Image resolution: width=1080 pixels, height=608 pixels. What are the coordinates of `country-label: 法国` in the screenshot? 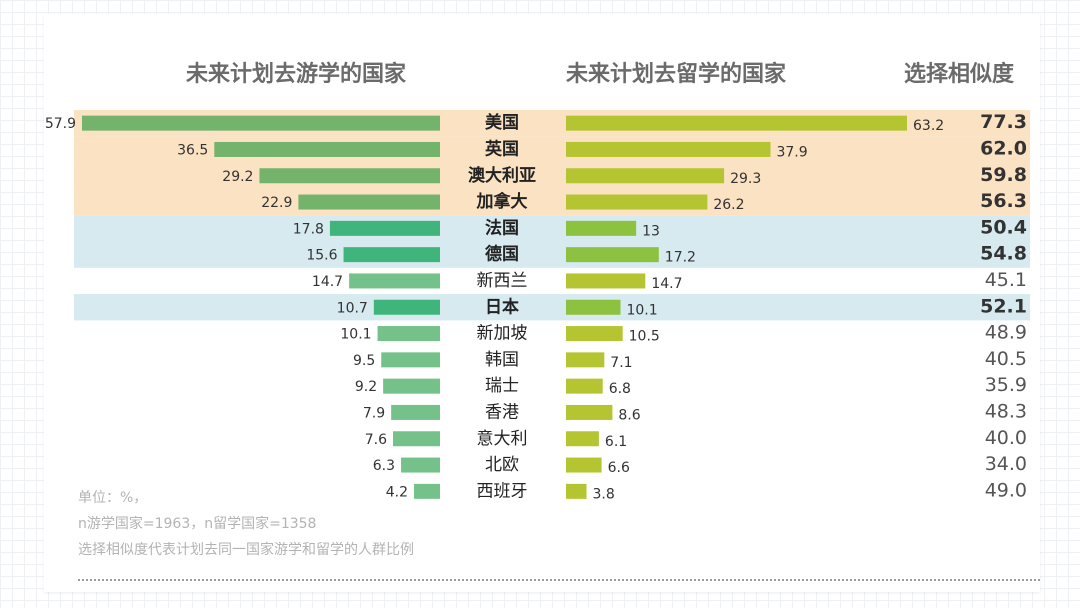 It's located at (502, 227).